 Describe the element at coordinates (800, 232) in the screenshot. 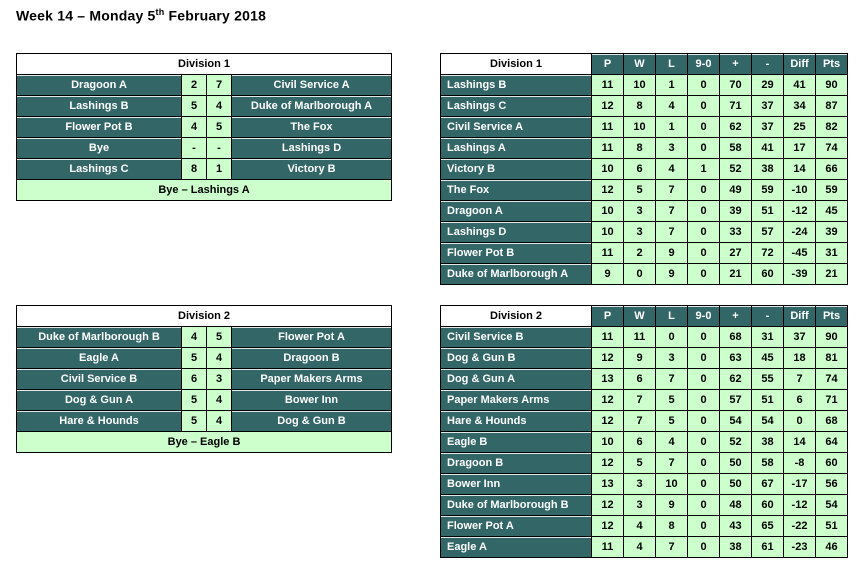

I see `stat-value: -24` at that location.